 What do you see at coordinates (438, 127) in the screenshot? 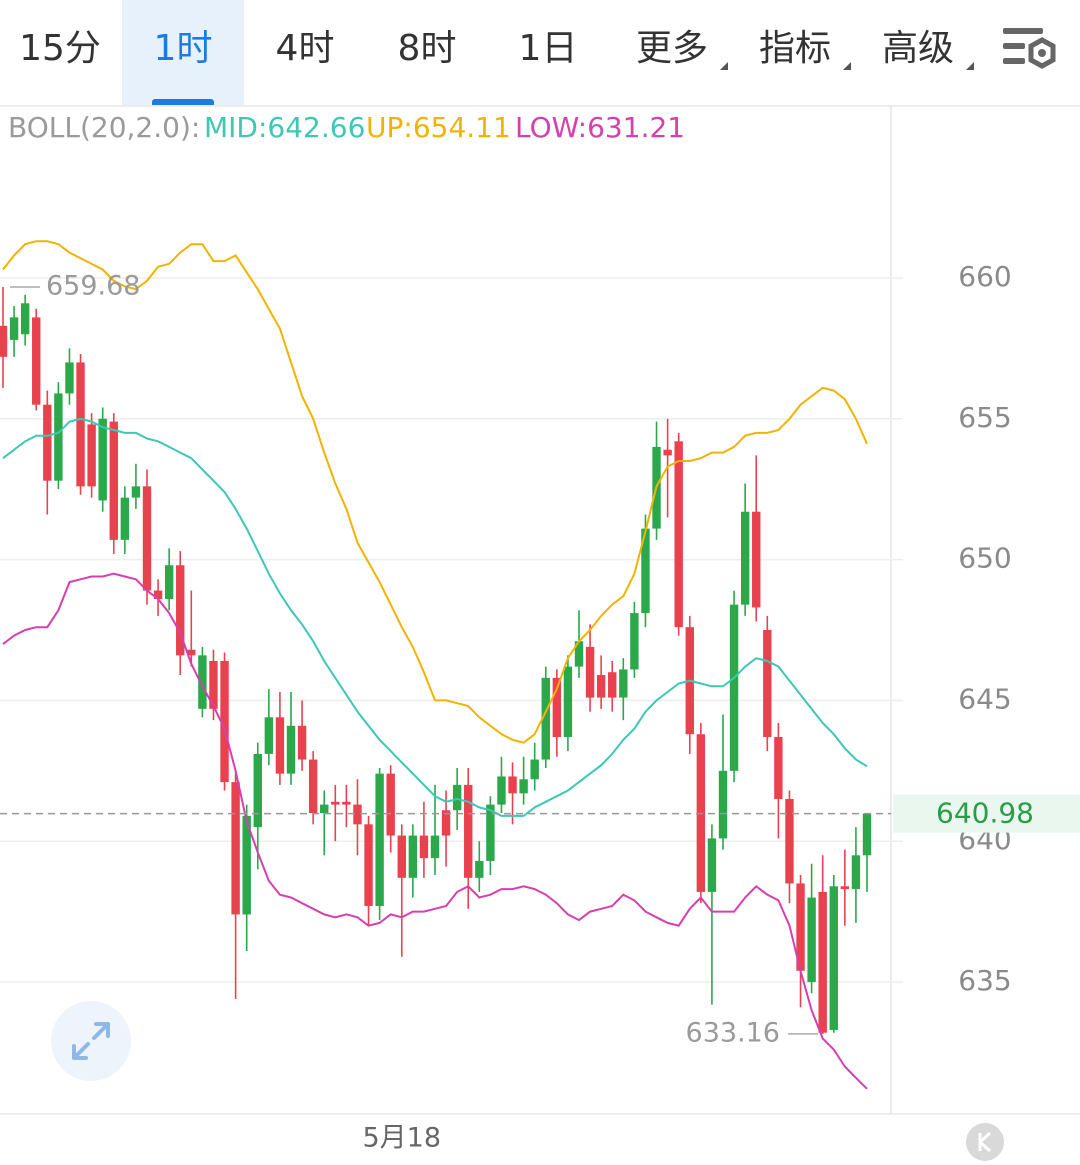
I see `indicator-value: UP:654.11` at bounding box center [438, 127].